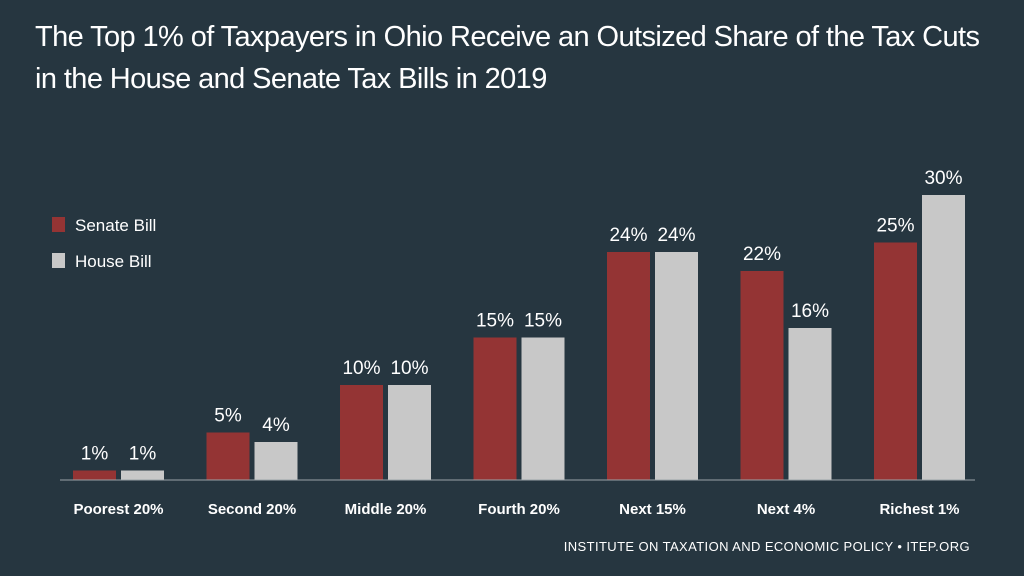 The height and width of the screenshot is (576, 1024). What do you see at coordinates (810, 311) in the screenshot?
I see `value-label-house-bill-6: 16%` at bounding box center [810, 311].